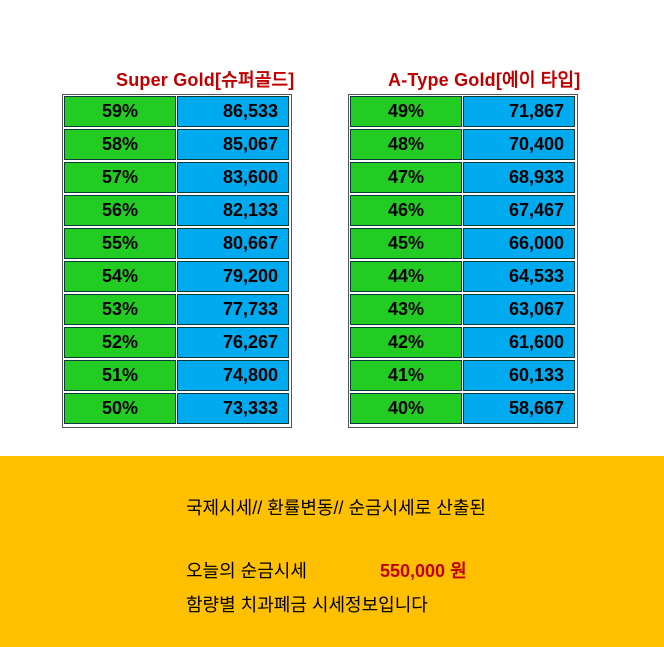 This screenshot has width=664, height=647. I want to click on percent-cell: 43%, so click(406, 309).